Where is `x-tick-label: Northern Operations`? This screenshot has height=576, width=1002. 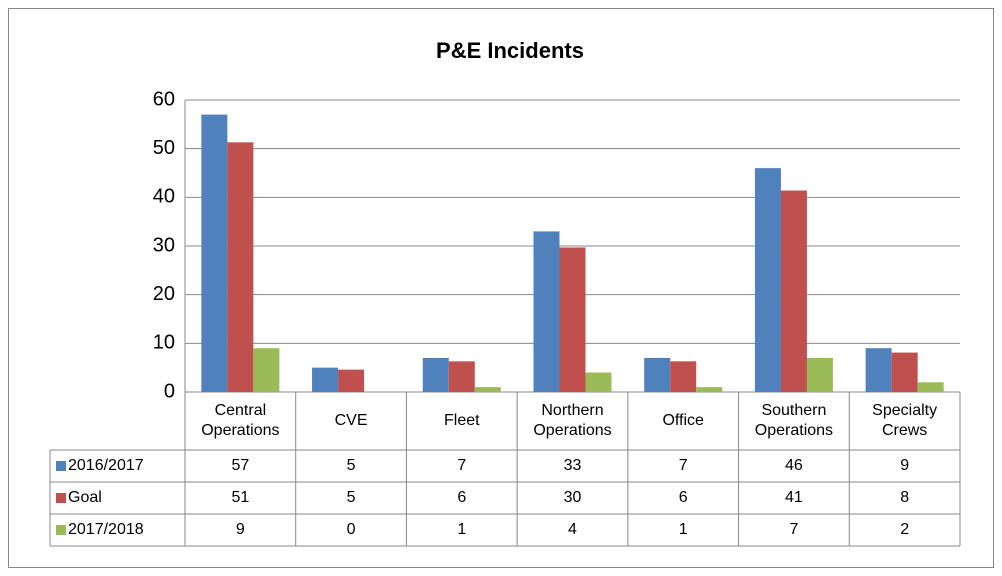 x-tick-label: Northern Operations is located at coordinates (572, 420).